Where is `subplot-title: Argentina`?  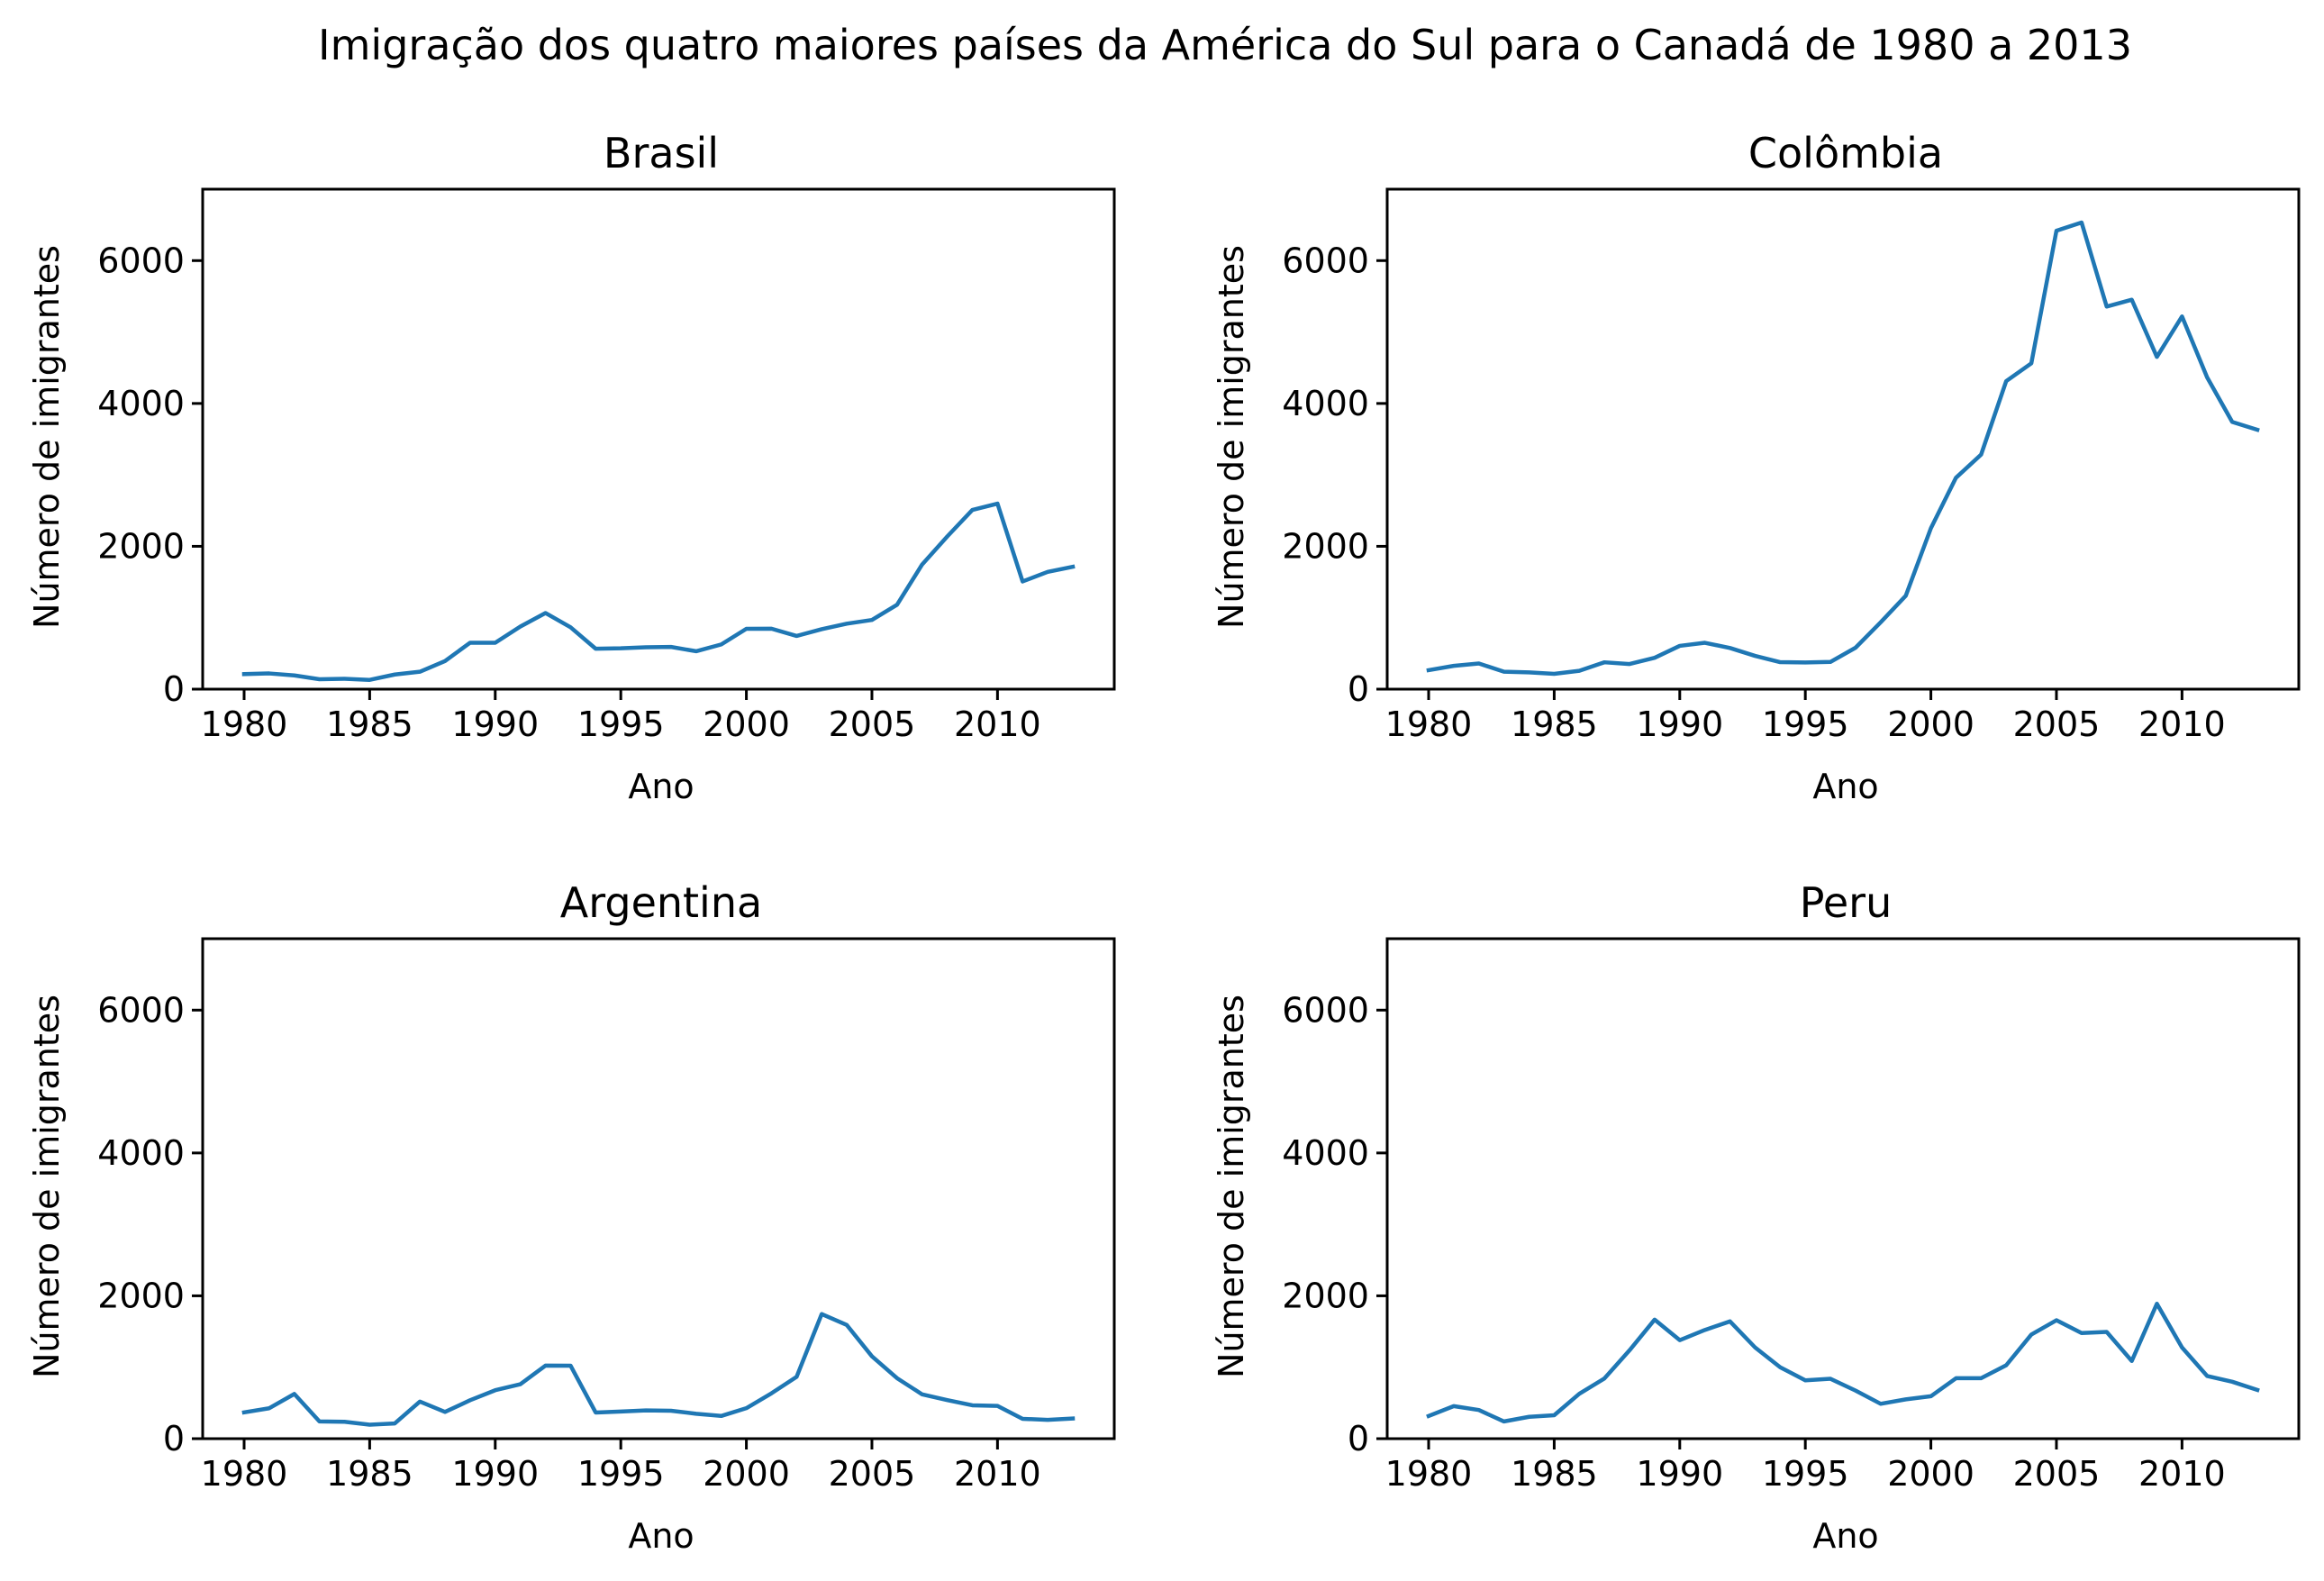
subplot-title: Argentina is located at coordinates (661, 903).